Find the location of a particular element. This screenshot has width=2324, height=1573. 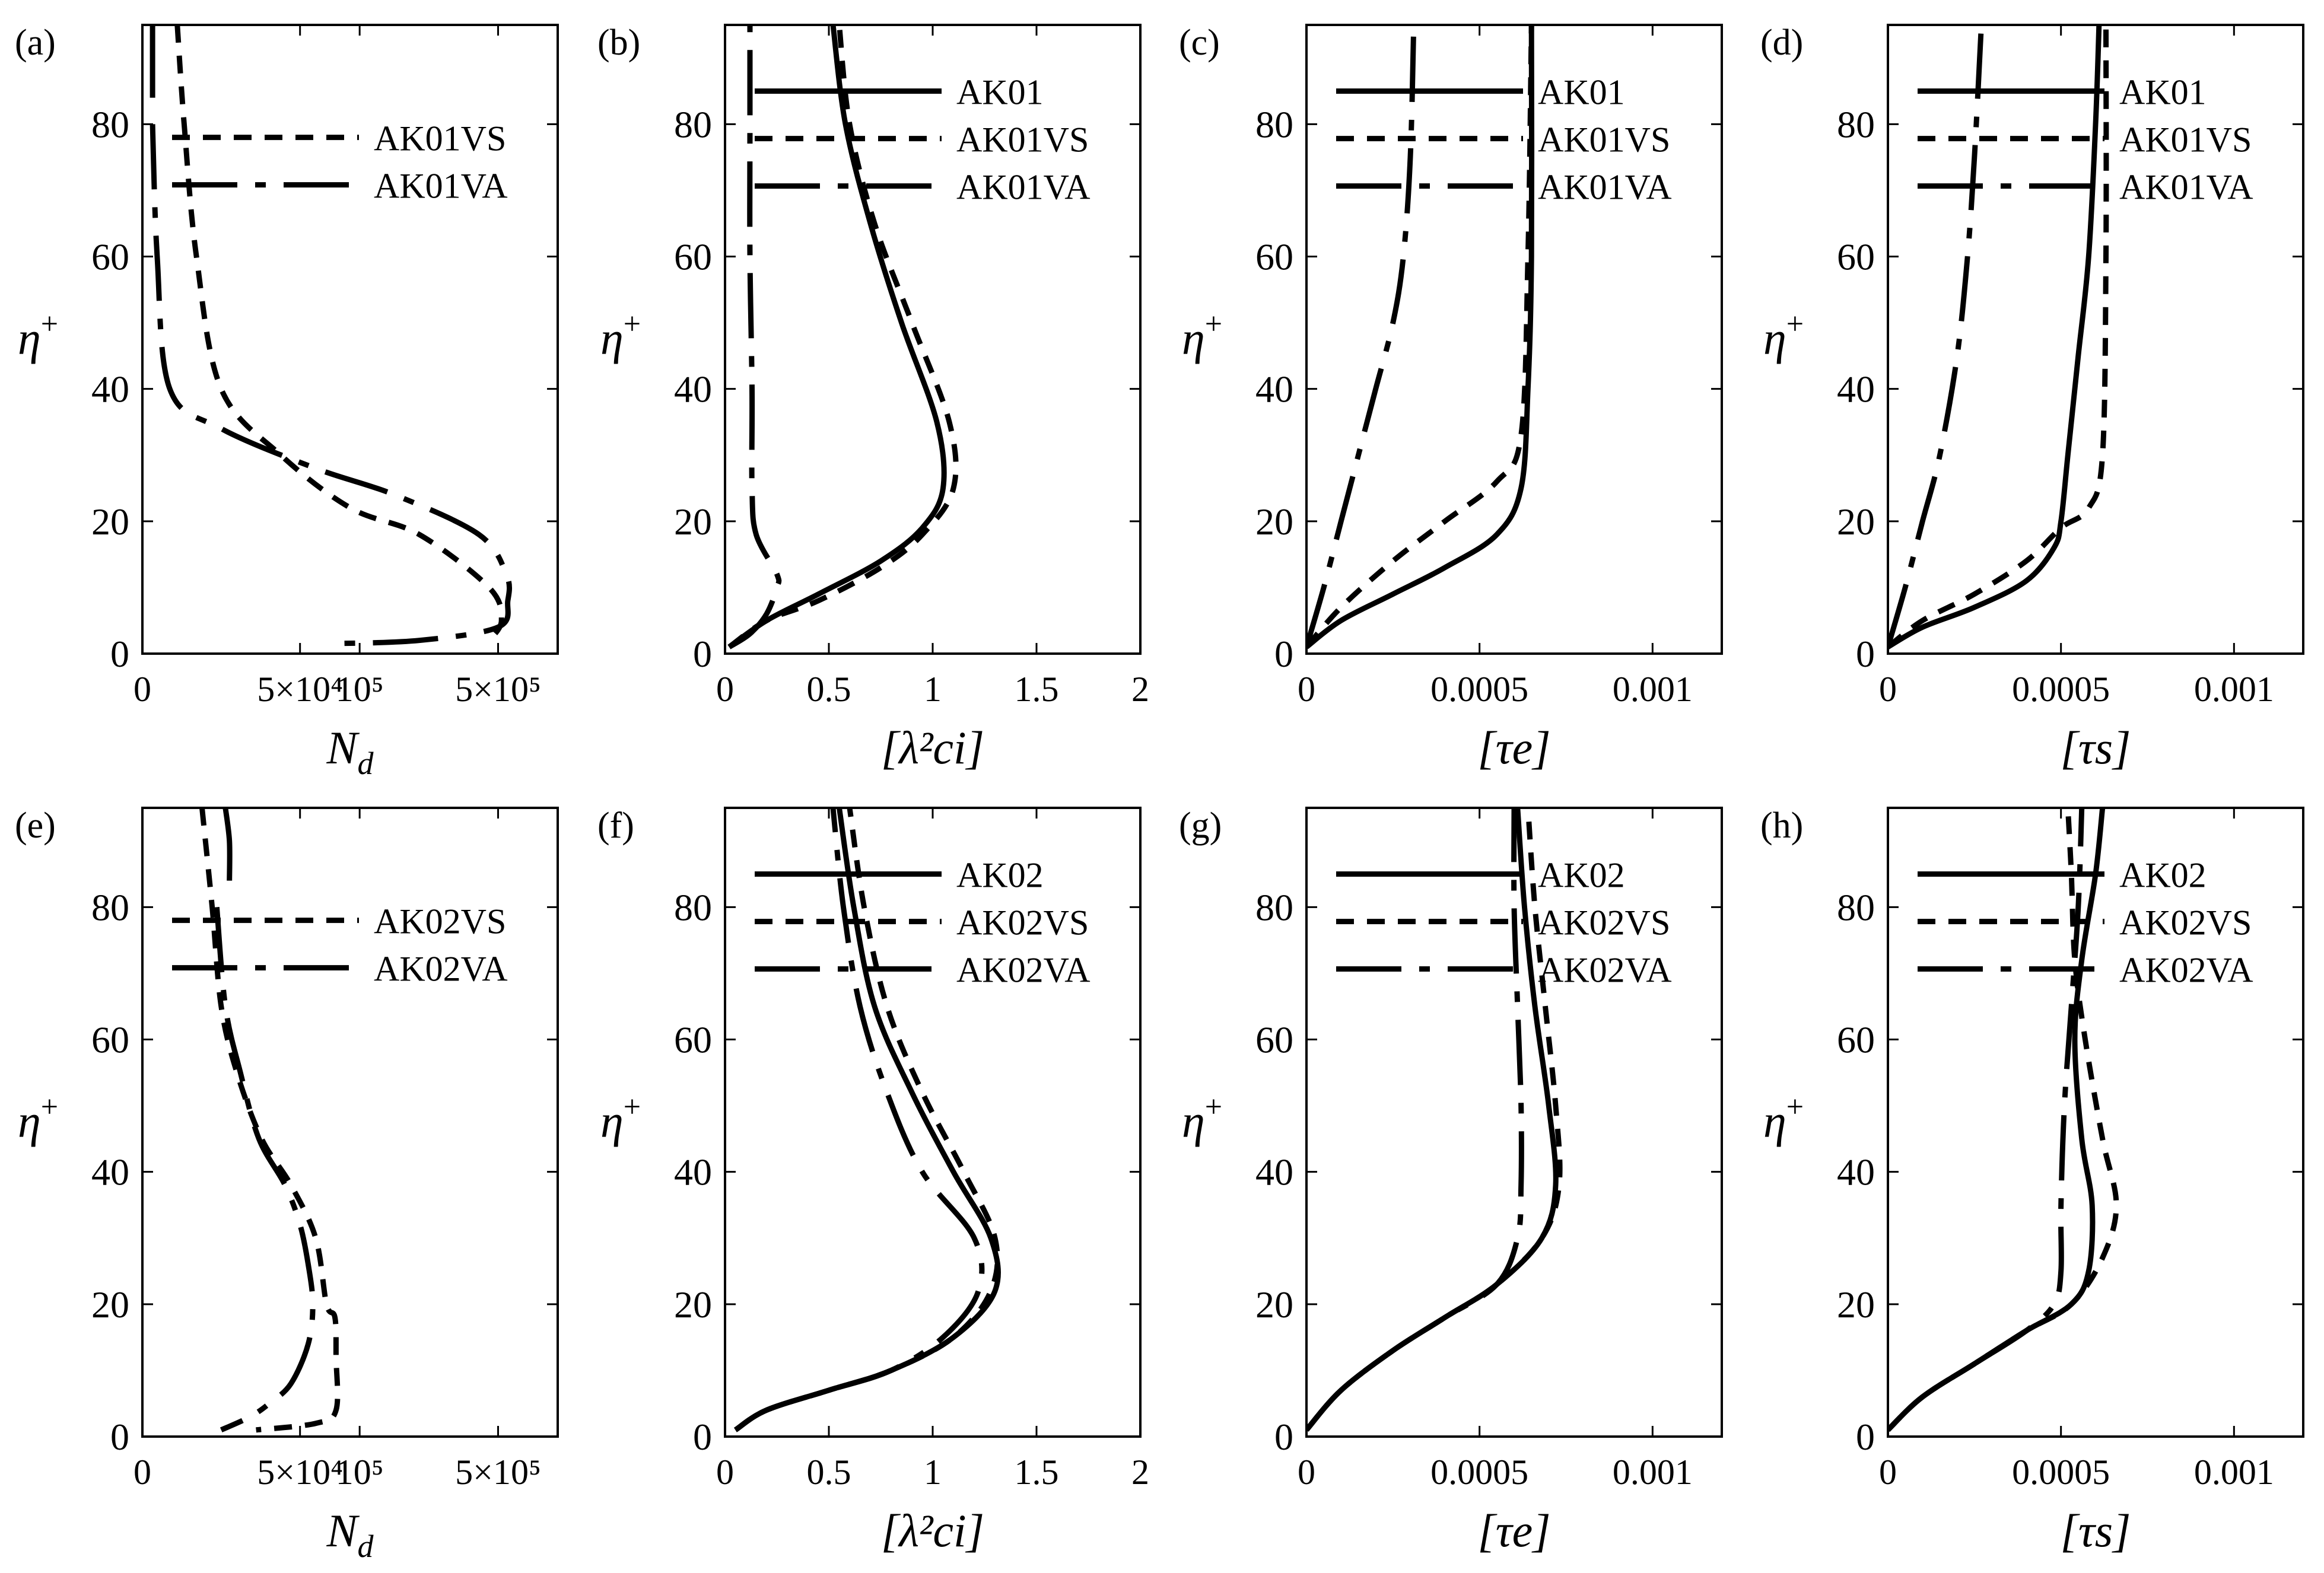

panel-label: (d) is located at coordinates (1781, 43).